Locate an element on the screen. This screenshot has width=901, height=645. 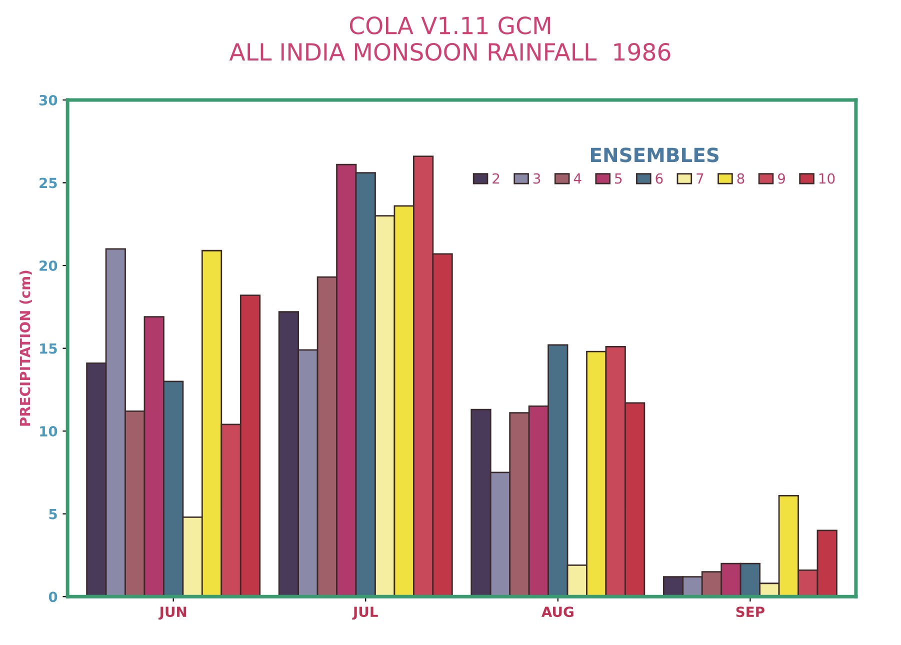
legend-label: 2 is located at coordinates (496, 178).